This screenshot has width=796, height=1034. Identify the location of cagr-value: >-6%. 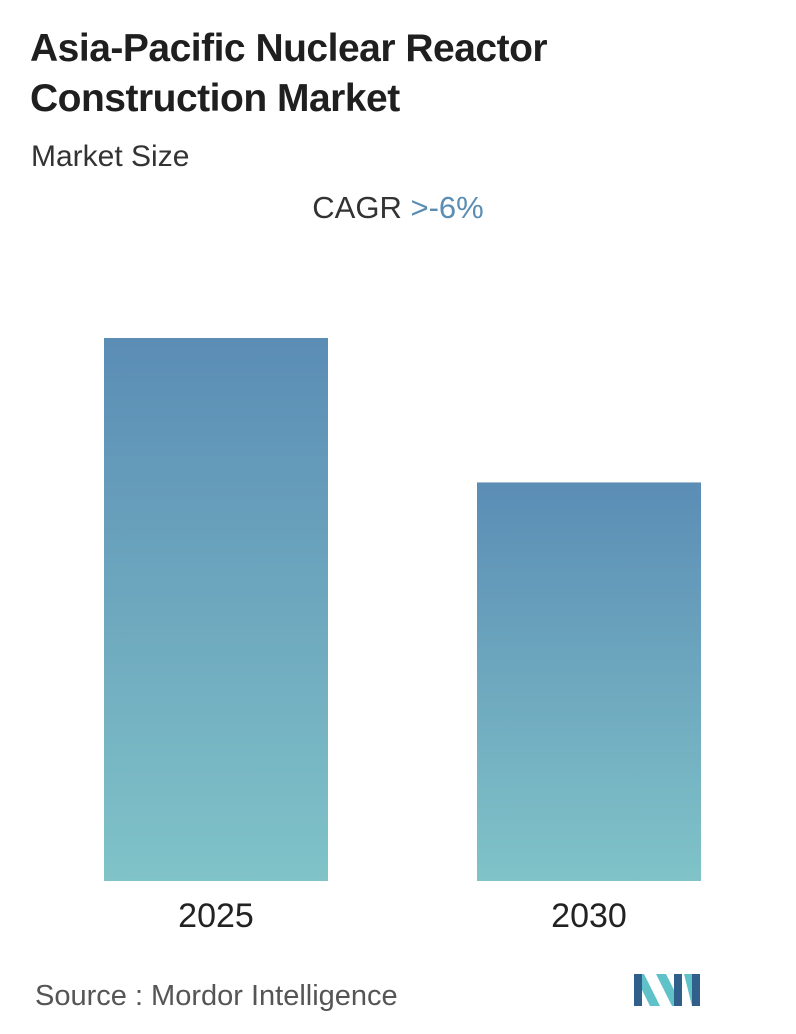
(447, 207).